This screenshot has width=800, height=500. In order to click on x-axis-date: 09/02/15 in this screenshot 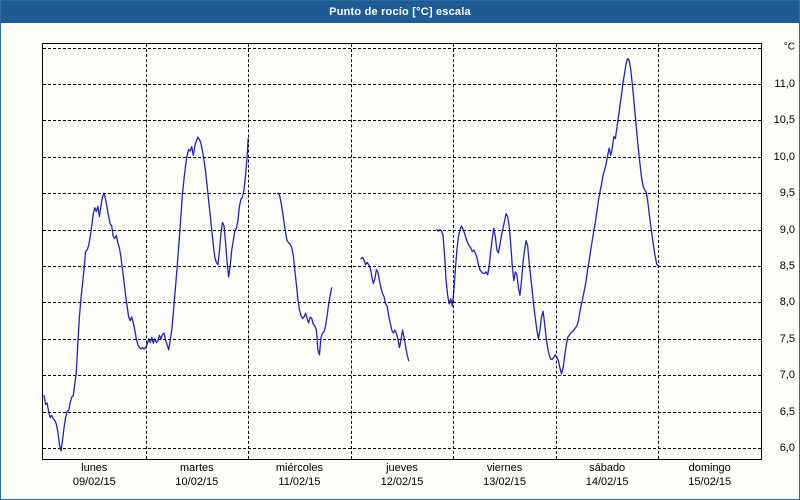, I will do `click(94, 482)`.